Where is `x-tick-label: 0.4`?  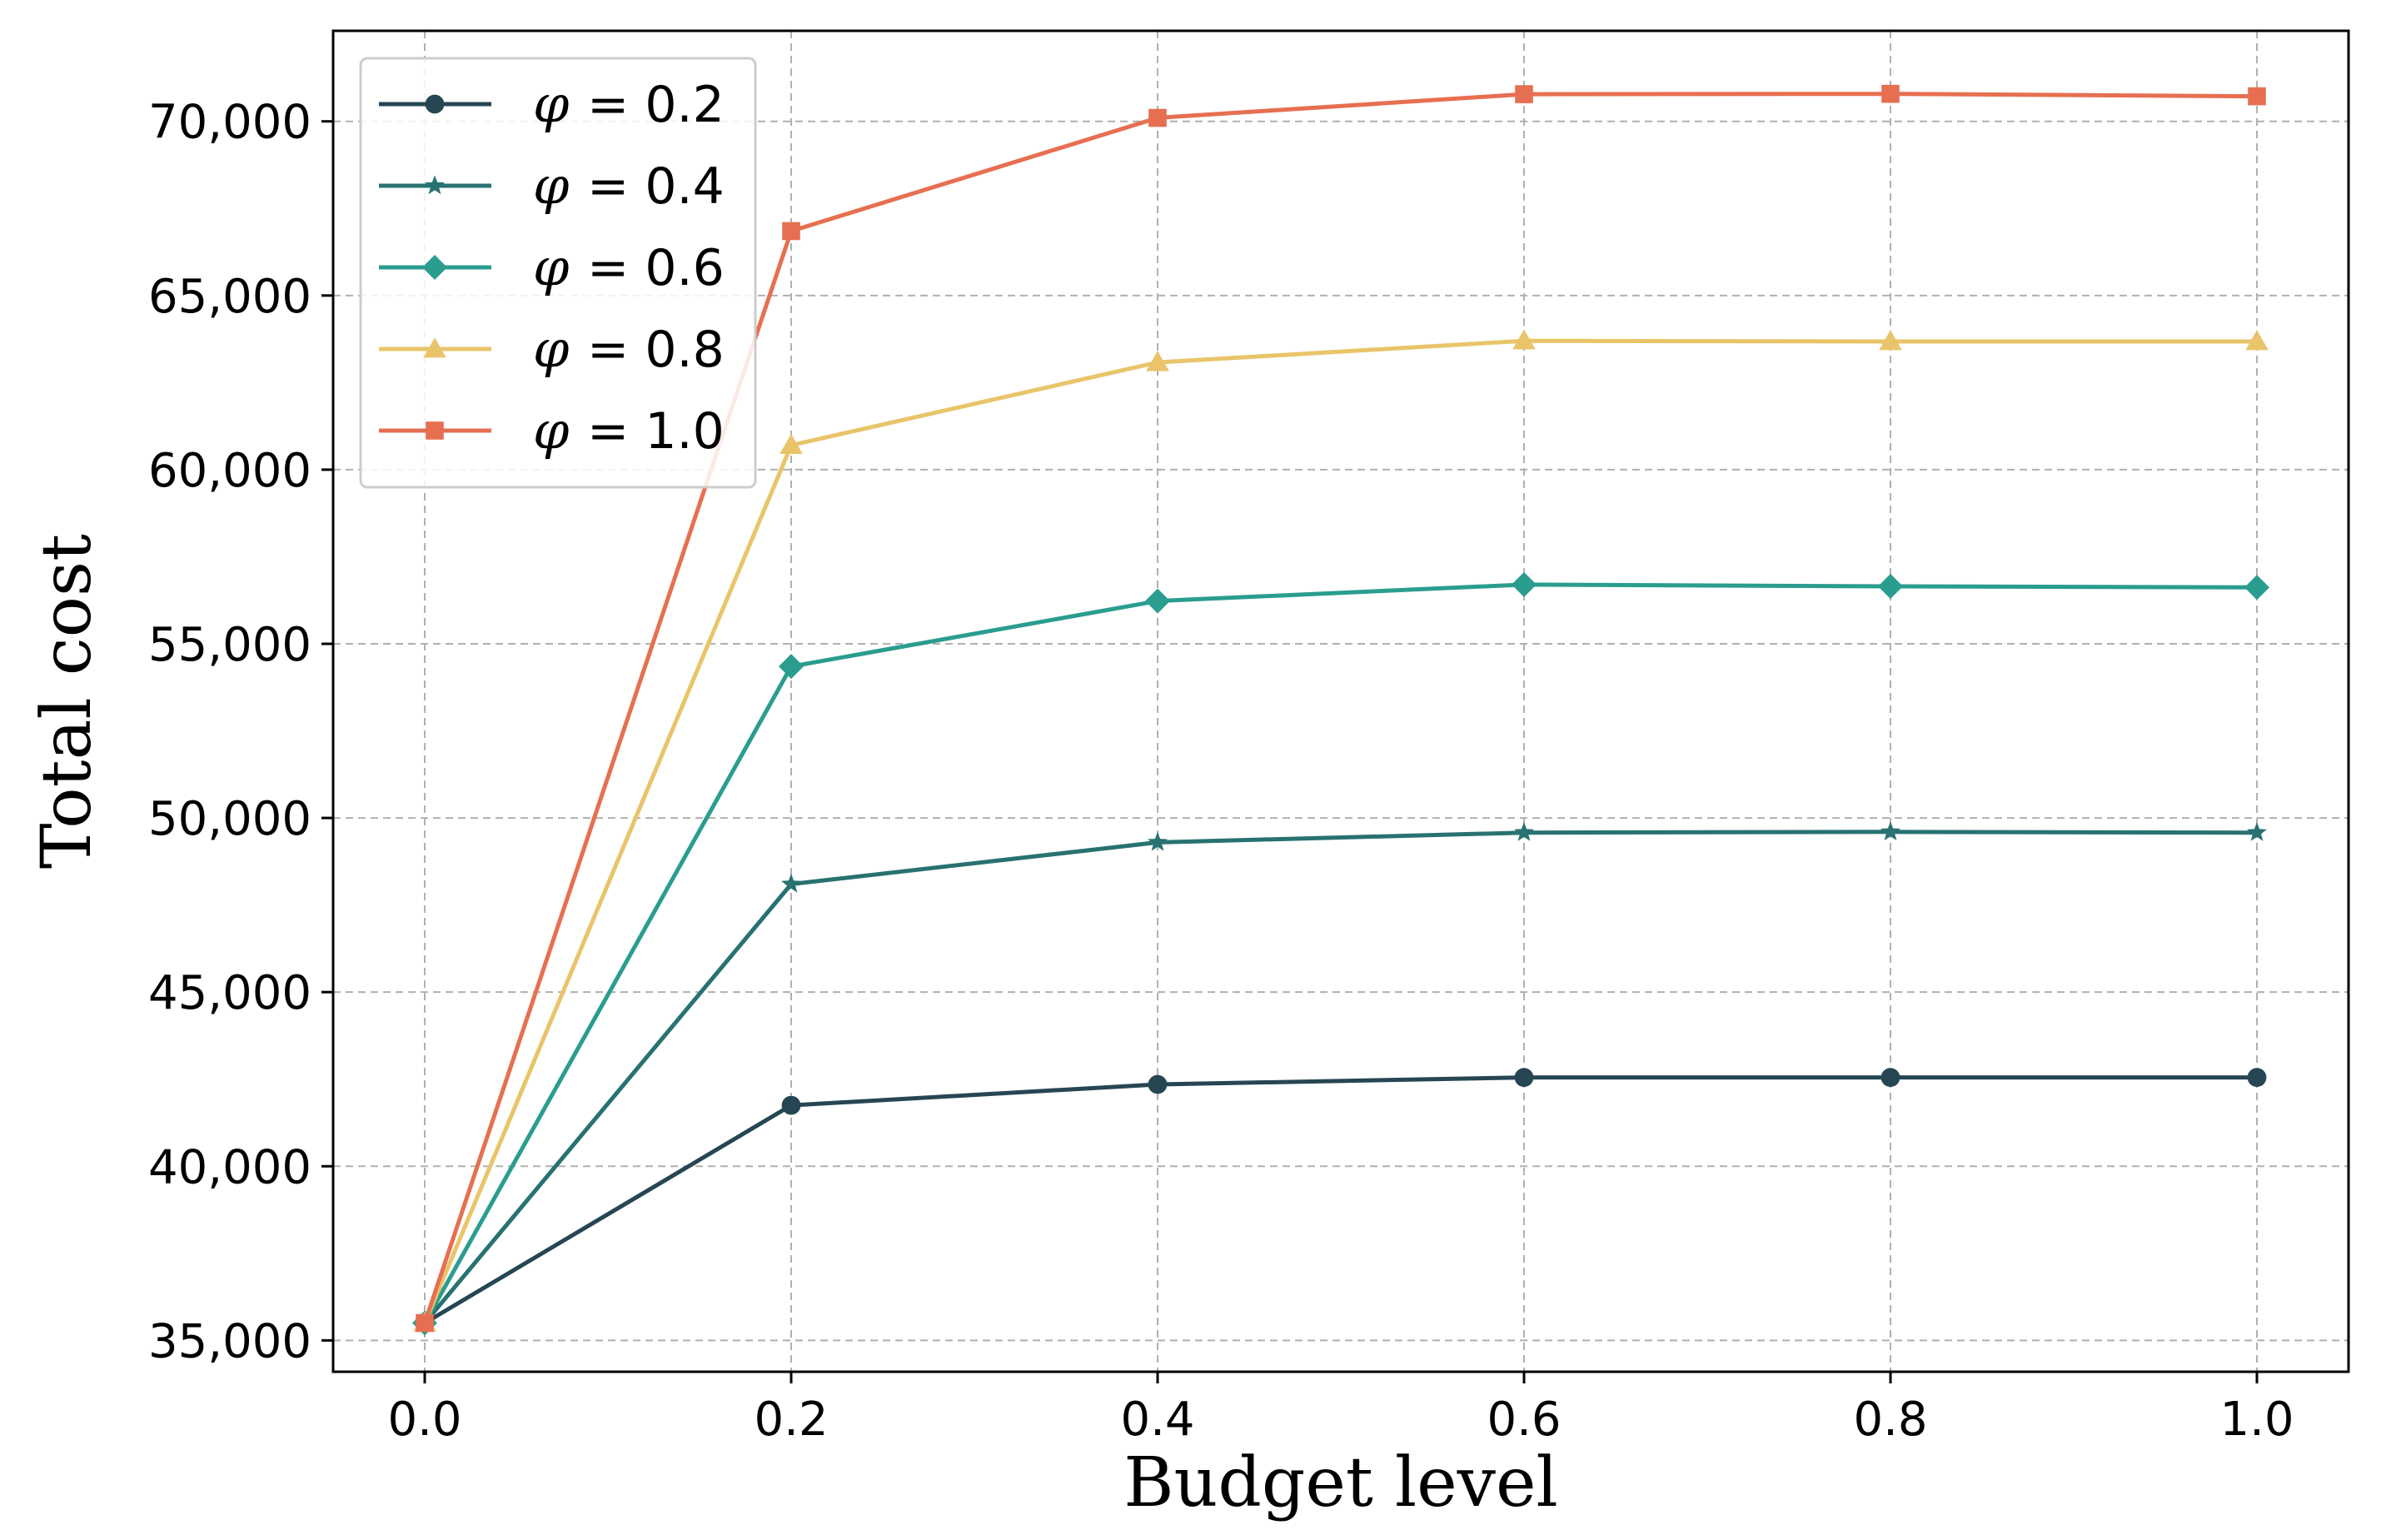 x-tick-label: 0.4 is located at coordinates (1157, 1420).